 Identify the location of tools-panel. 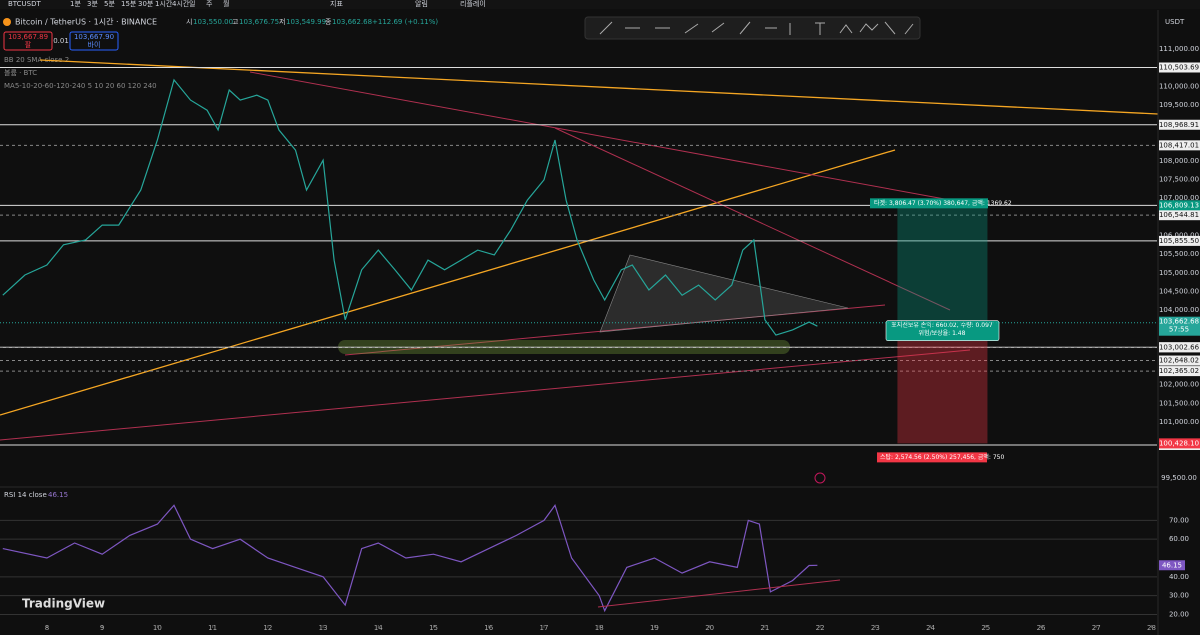
(752, 28).